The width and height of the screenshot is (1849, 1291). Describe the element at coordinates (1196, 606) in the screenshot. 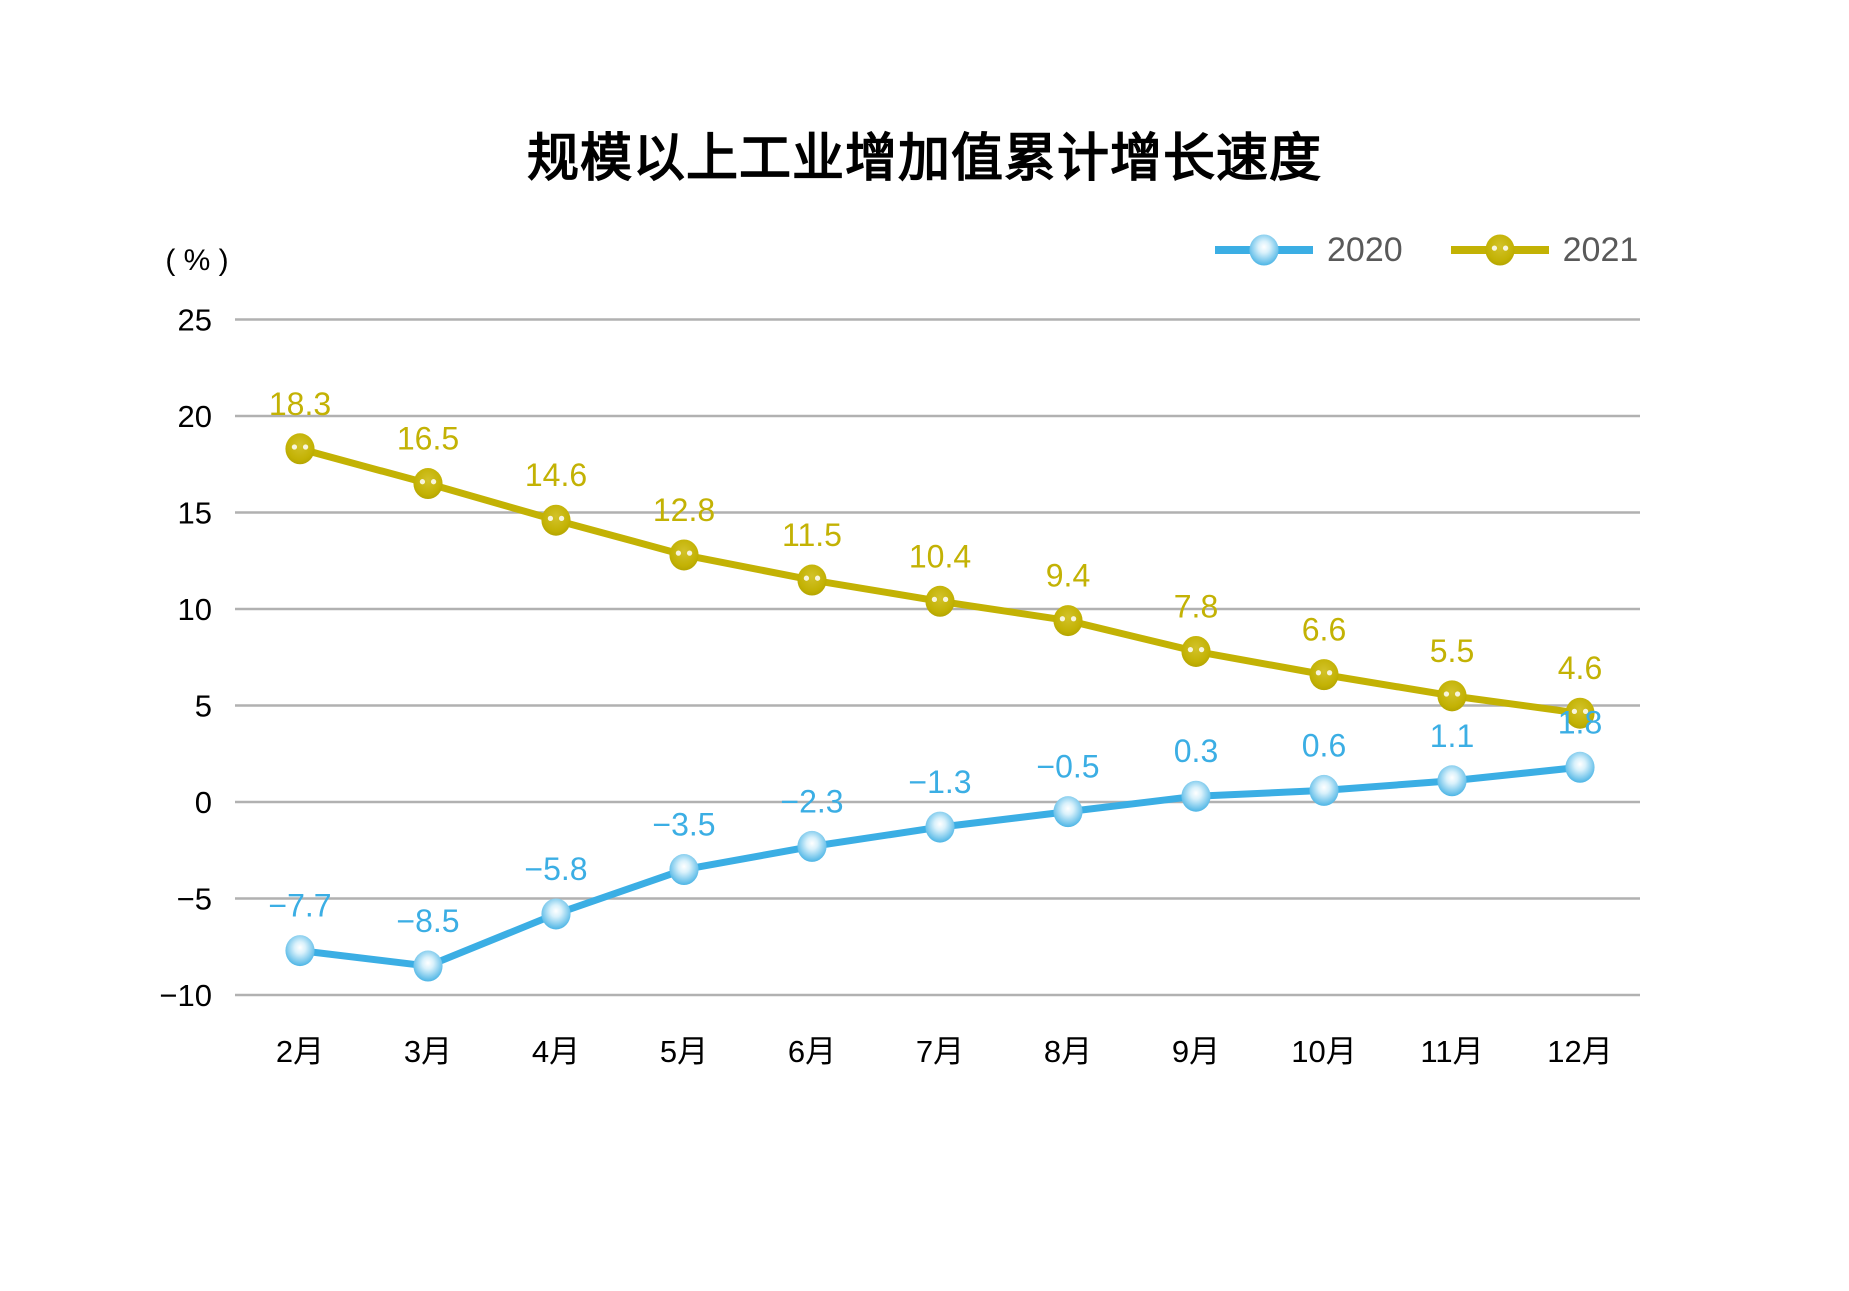

I see `data-label-2021-9月: 7.8` at that location.